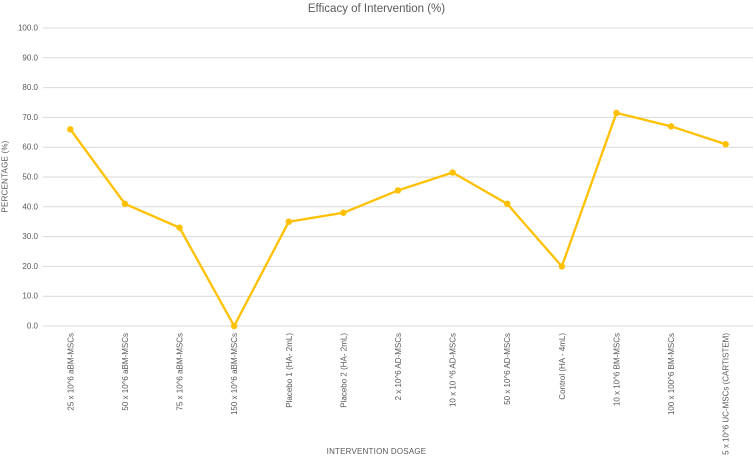  I want to click on y-tick-label: 40.0, so click(30, 206).